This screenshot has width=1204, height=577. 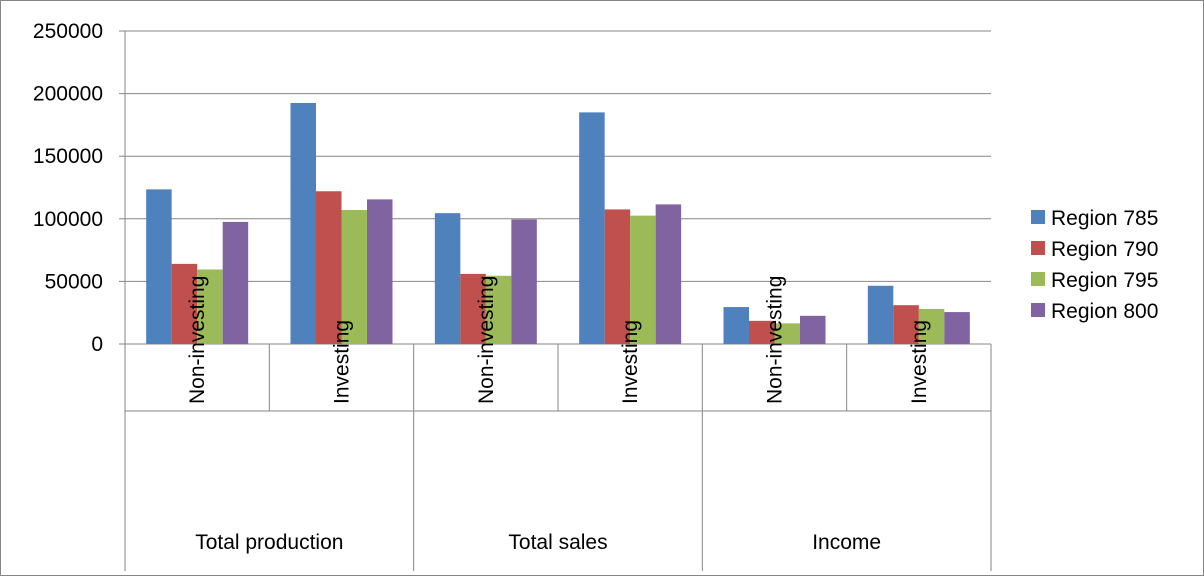 I want to click on y-tick-label: 100000, so click(x=68, y=219).